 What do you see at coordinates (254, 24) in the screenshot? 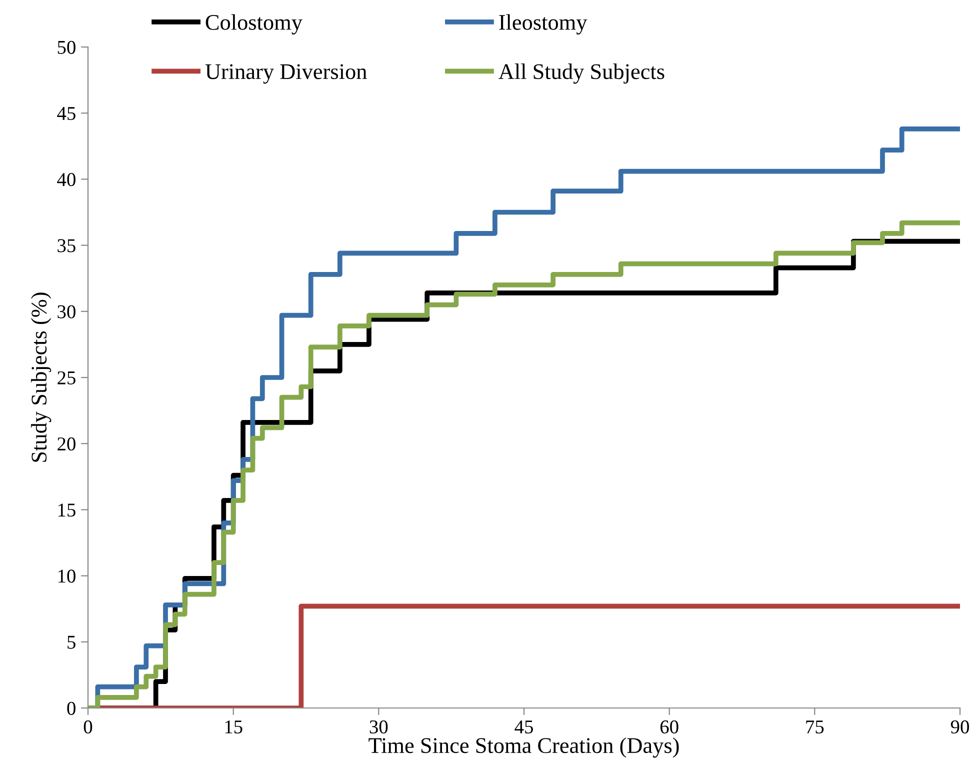
I see `legend-label: Colostomy` at bounding box center [254, 24].